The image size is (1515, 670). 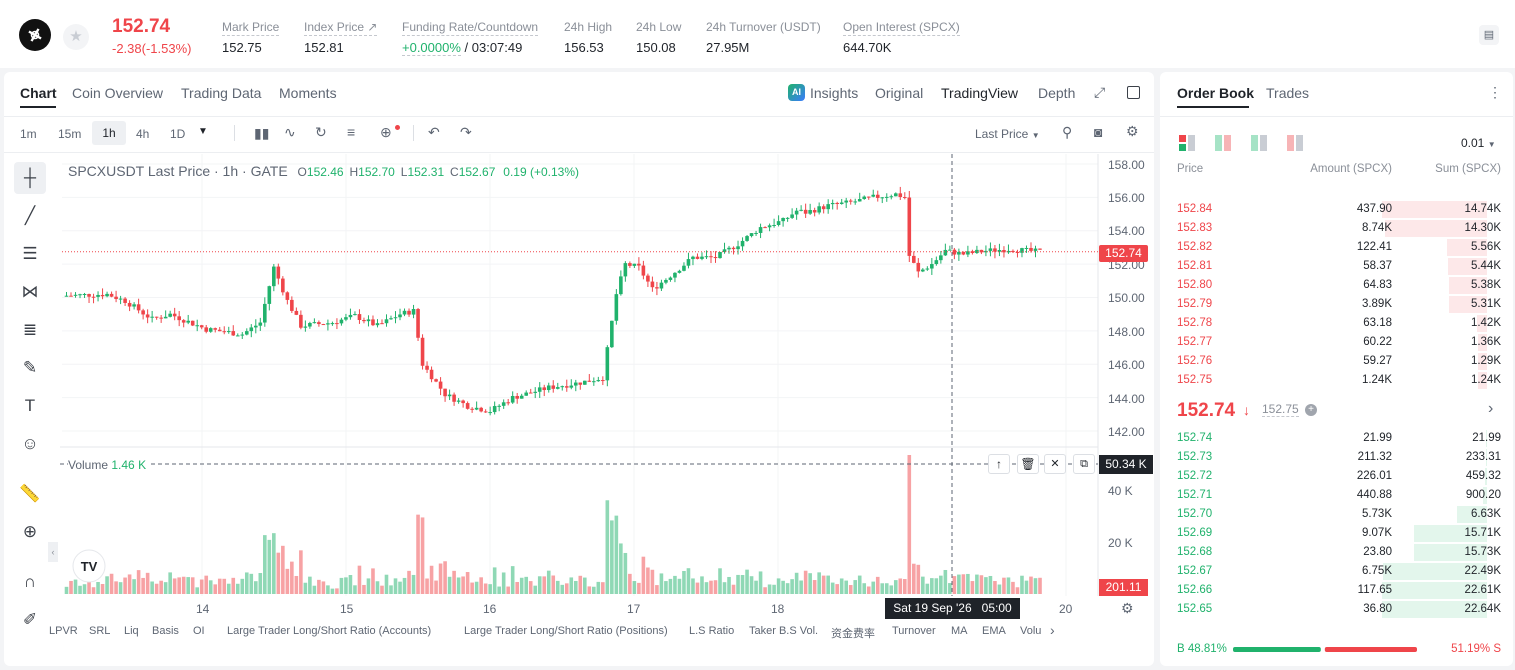 What do you see at coordinates (1330, 457) in the screenshot?
I see `orderbook-row: 152.73 211.32 233.31` at bounding box center [1330, 457].